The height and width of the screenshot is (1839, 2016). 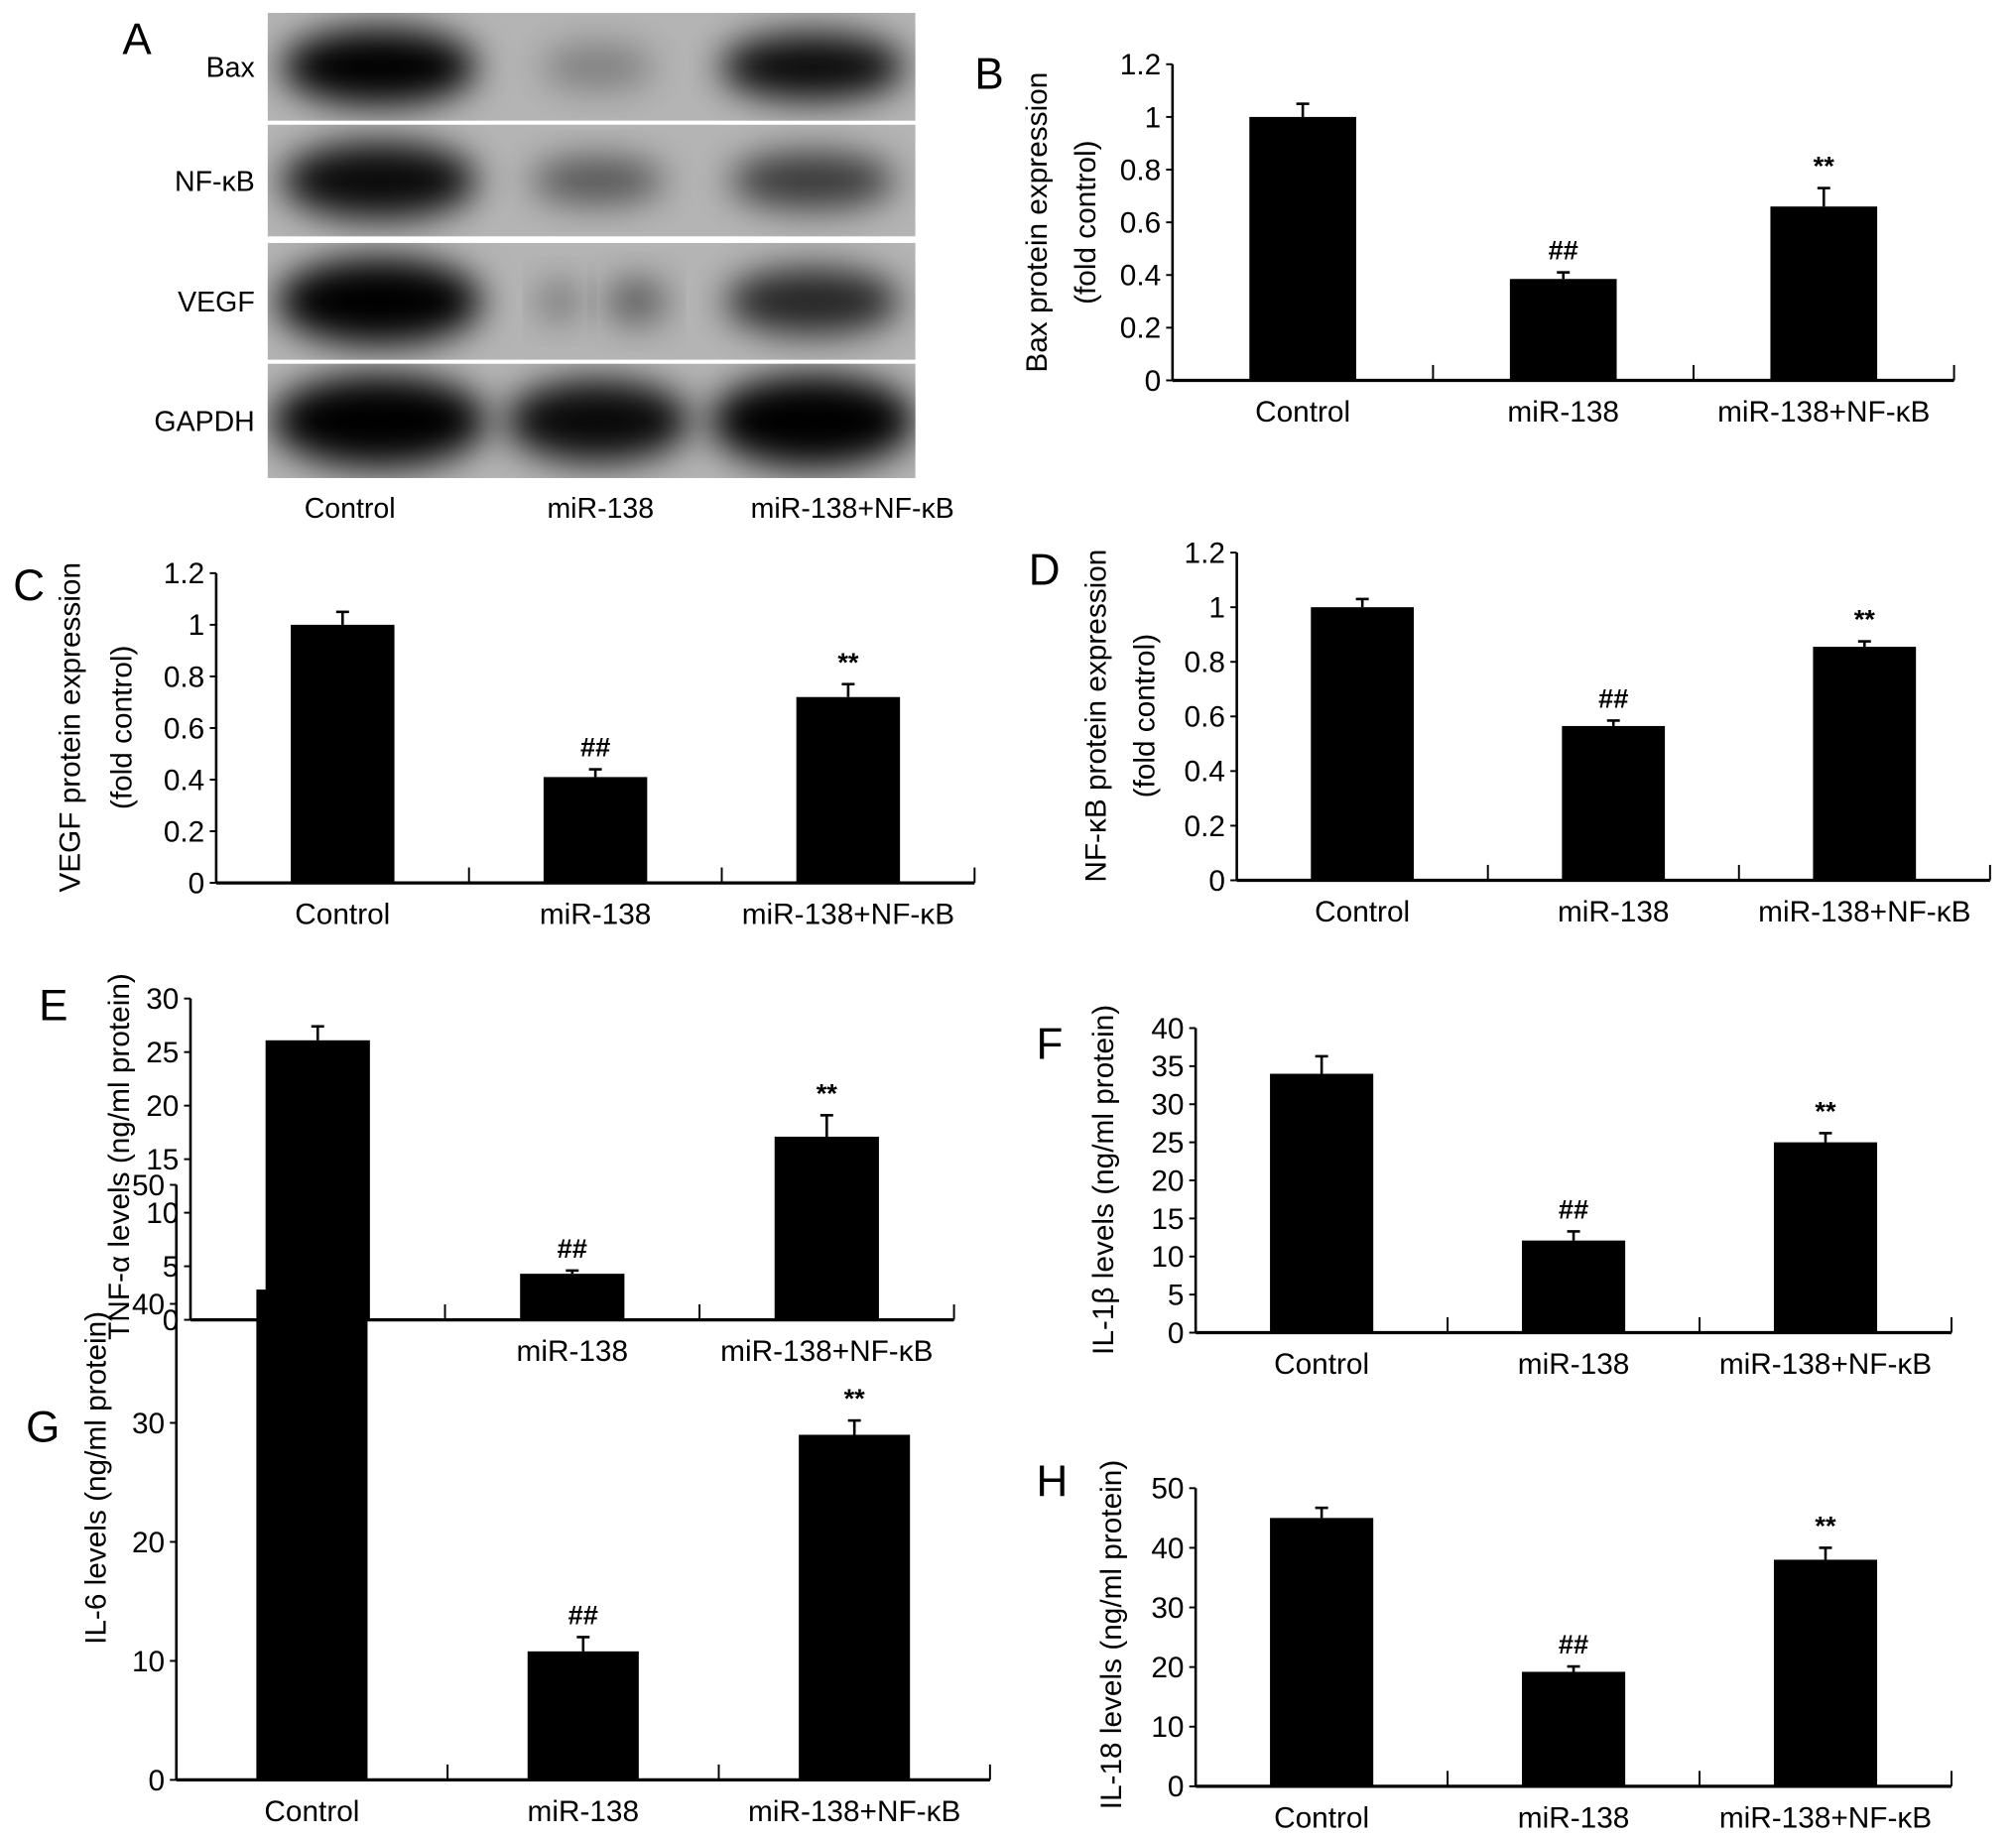 What do you see at coordinates (1103, 1180) in the screenshot?
I see `y-axis-label: IL-1β levels (ng/ml protein)` at bounding box center [1103, 1180].